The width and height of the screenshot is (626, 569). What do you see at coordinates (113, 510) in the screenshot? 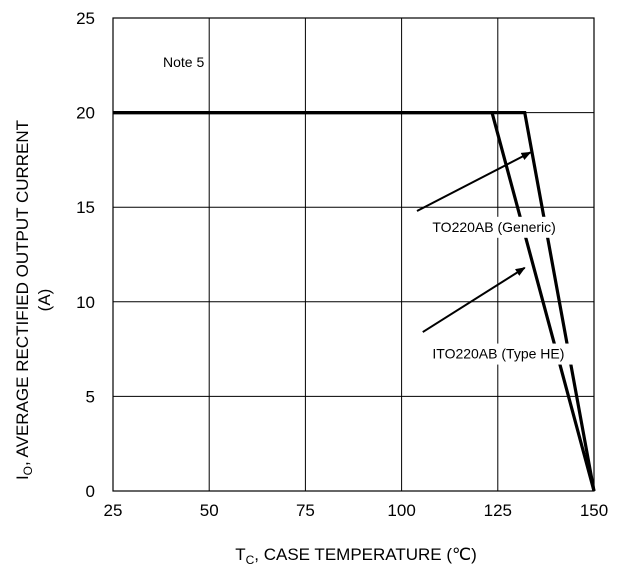
I see `x-tick-label: 25` at bounding box center [113, 510].